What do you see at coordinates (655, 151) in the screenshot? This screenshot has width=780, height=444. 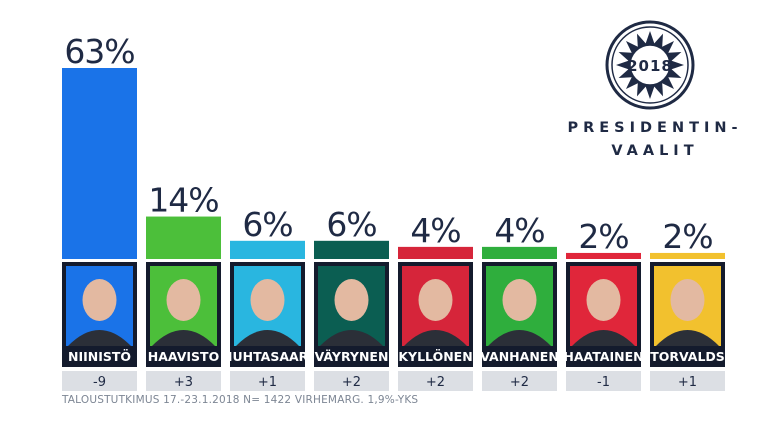 I see `logo-title-line2: VAALIT` at bounding box center [655, 151].